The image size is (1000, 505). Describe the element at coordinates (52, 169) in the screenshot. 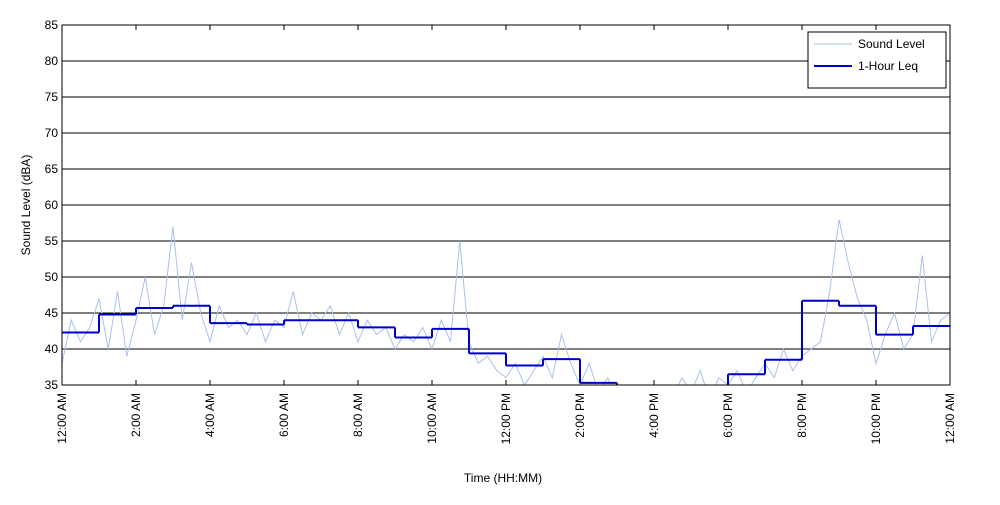

I see `y-tick-label: 65` at that location.